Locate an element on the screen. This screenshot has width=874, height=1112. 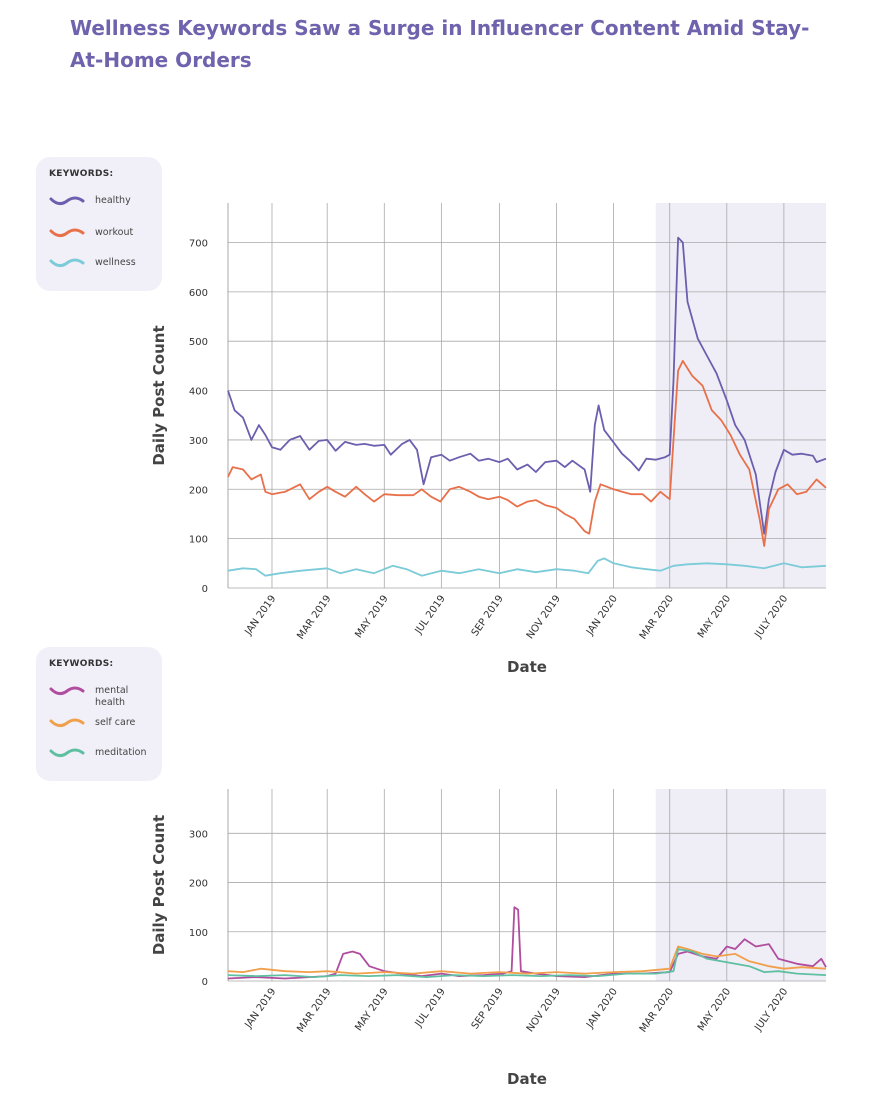
legend-item-wellness: wellness is located at coordinates (102, 263).